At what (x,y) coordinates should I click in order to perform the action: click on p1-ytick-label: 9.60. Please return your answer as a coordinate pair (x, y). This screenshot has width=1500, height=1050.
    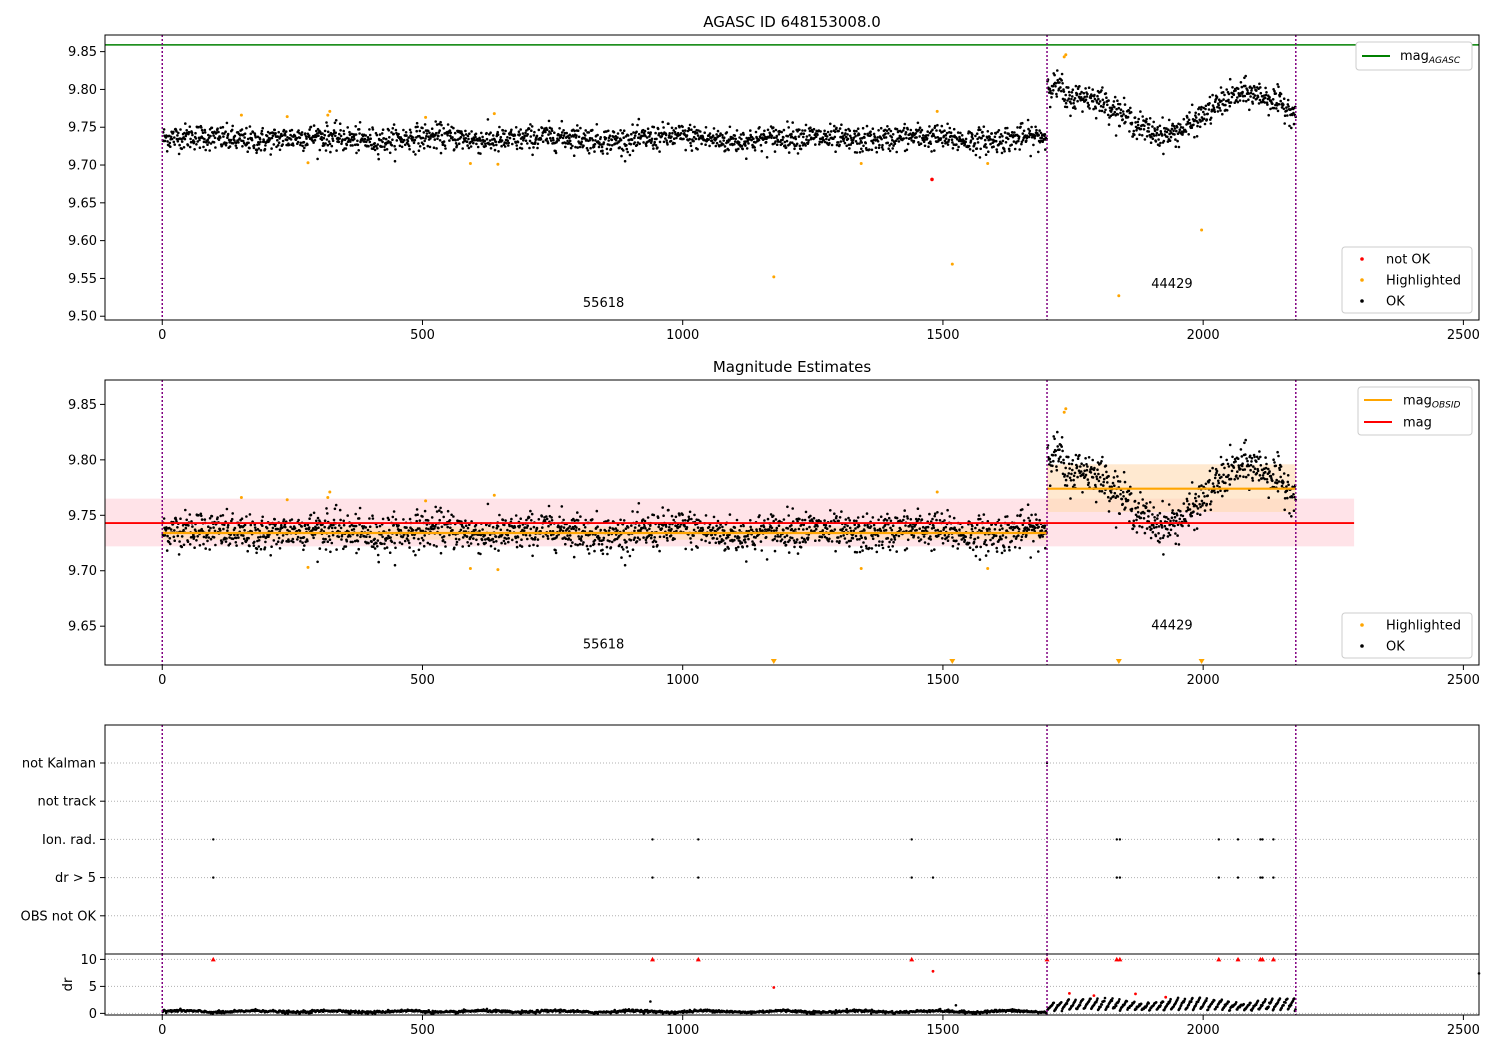
    Looking at the image, I should click on (82, 241).